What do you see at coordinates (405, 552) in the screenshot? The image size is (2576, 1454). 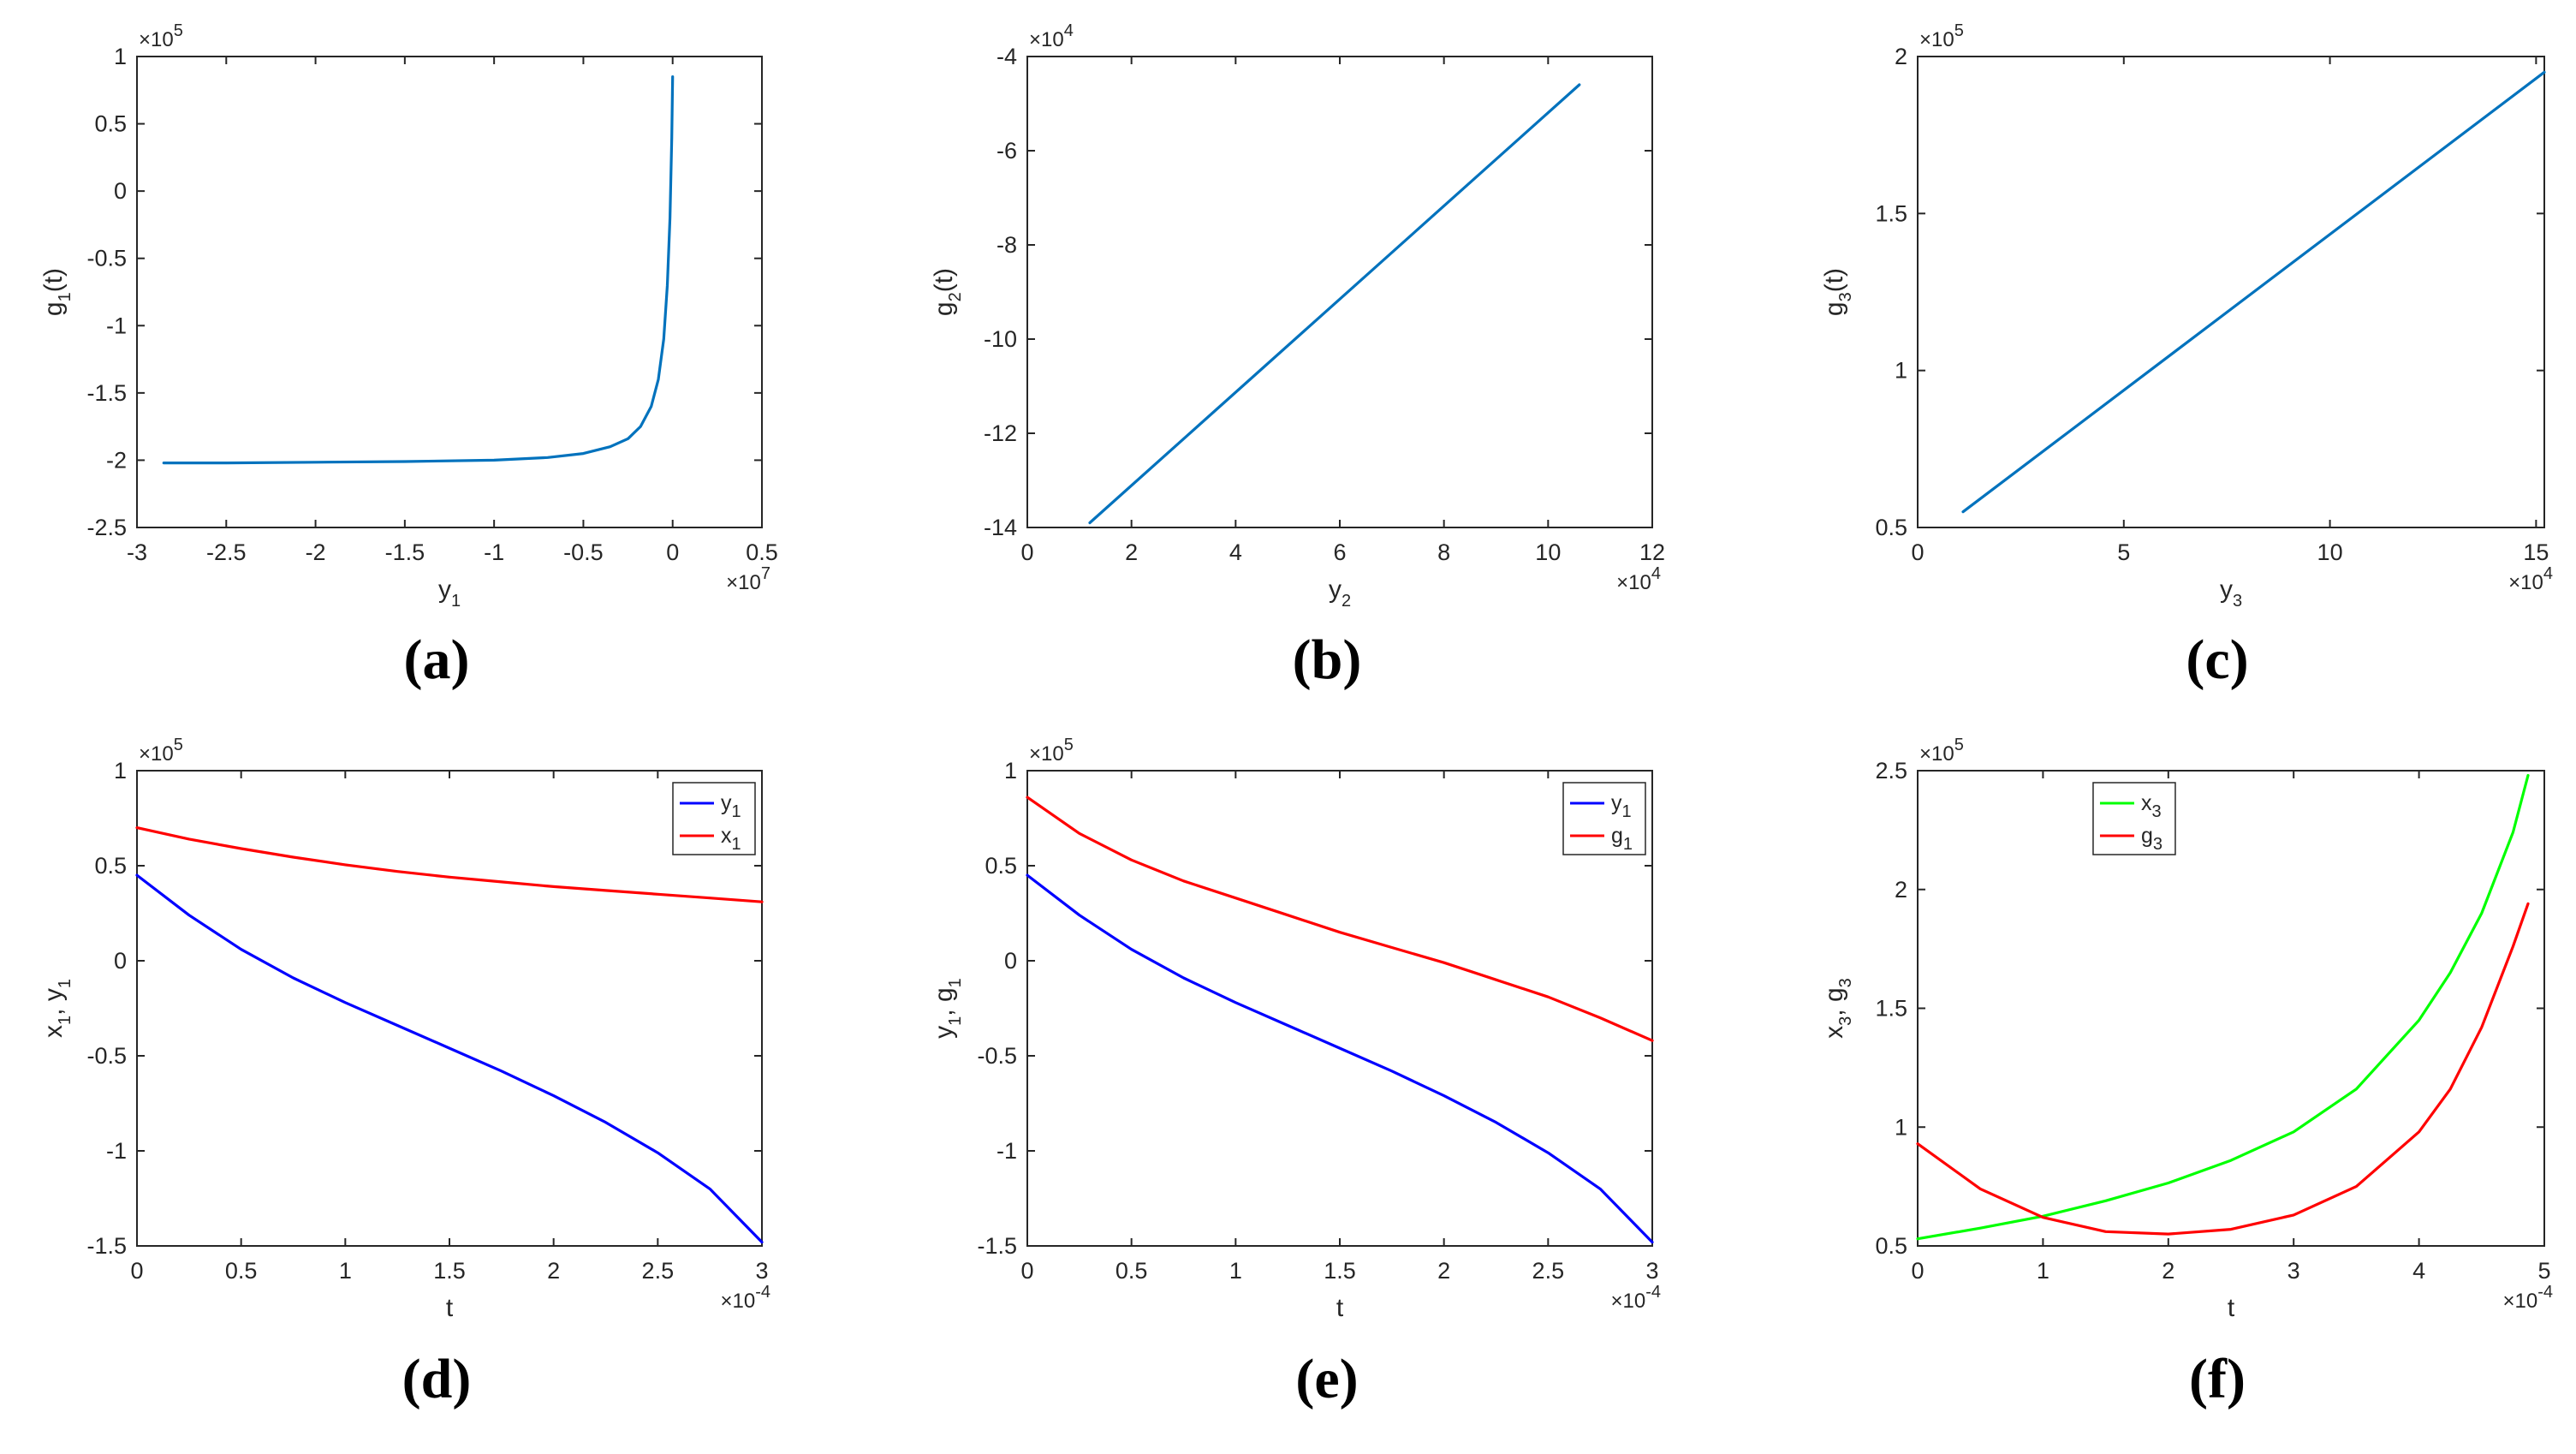 I see `x-tick-label: -1.5` at bounding box center [405, 552].